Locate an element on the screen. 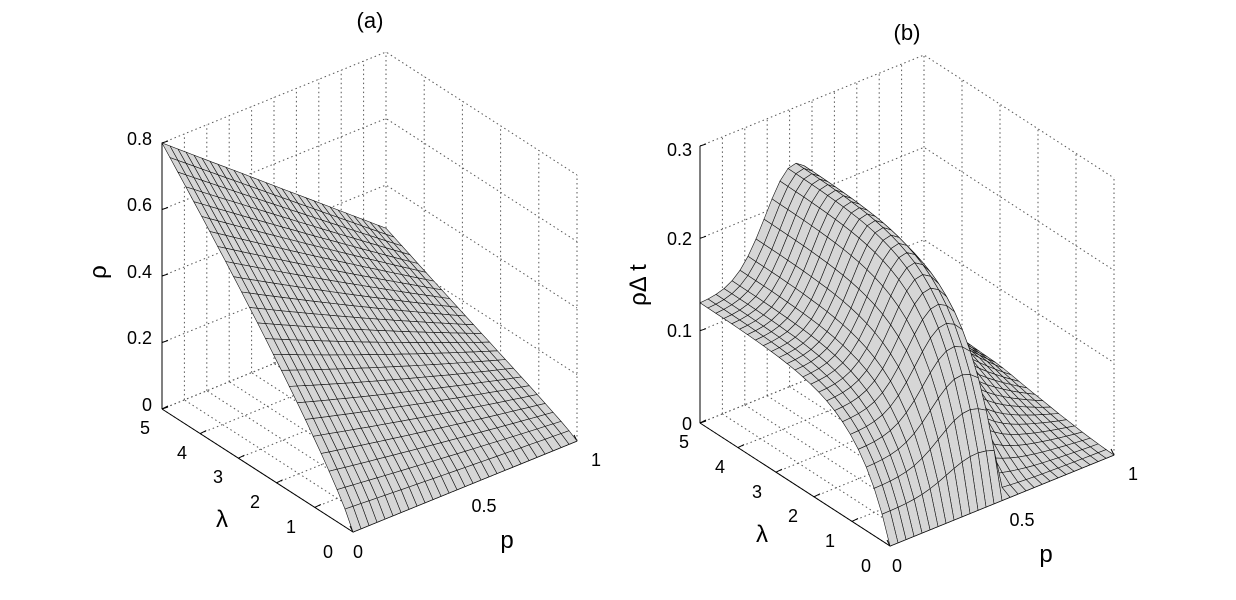 This screenshot has height=600, width=1236. z-tick-label: 0.8 is located at coordinates (139, 139).